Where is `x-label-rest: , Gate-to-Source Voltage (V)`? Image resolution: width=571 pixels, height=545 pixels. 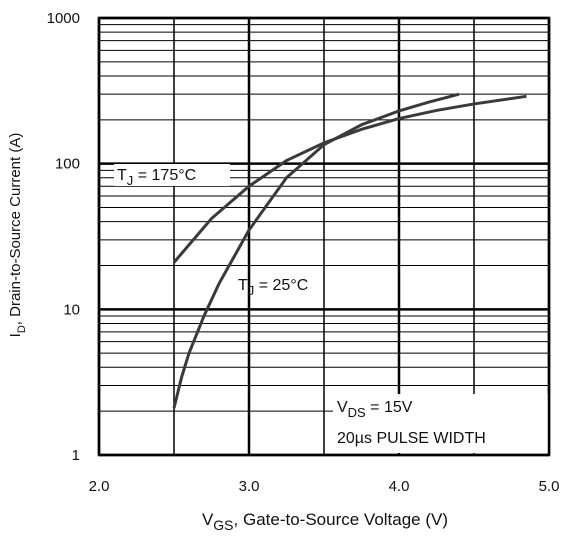
x-label-rest: , Gate-to-Source Voltage (V) is located at coordinates (341, 519).